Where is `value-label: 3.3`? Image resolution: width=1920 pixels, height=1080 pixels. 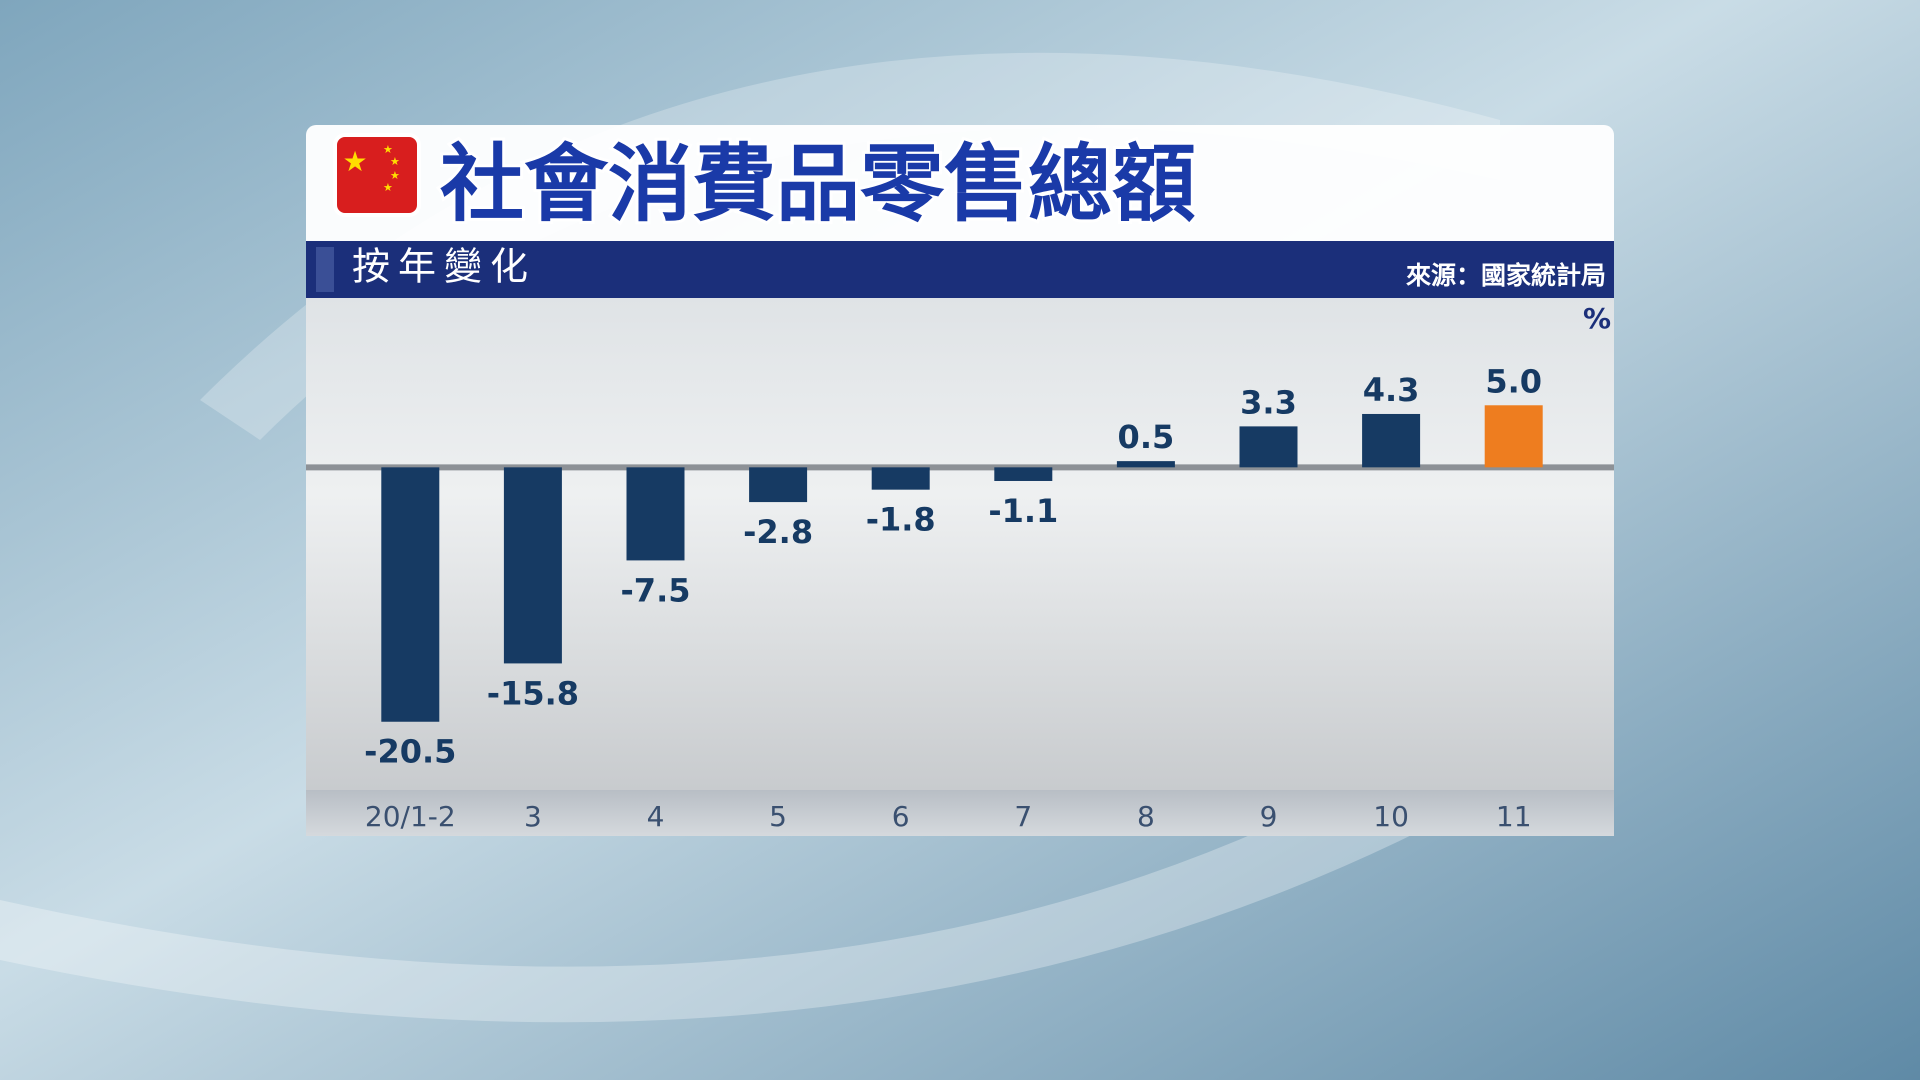 value-label: 3.3 is located at coordinates (1268, 402).